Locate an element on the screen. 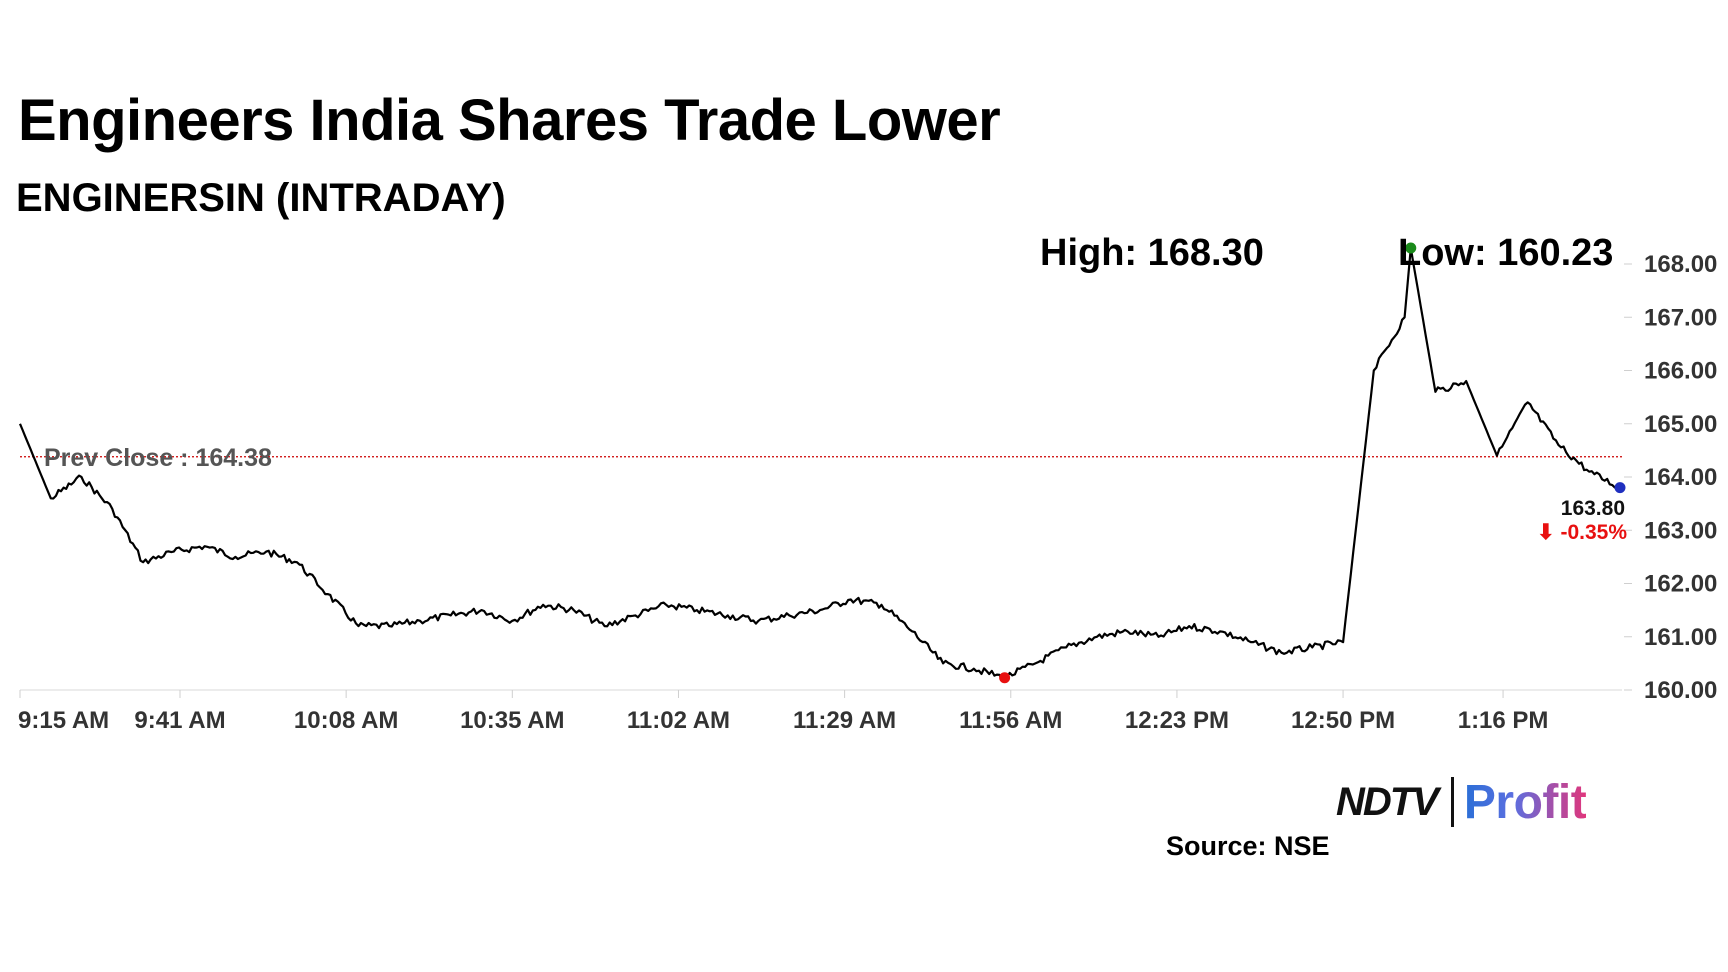  y-tick-label: 165.00 is located at coordinates (1680, 424).